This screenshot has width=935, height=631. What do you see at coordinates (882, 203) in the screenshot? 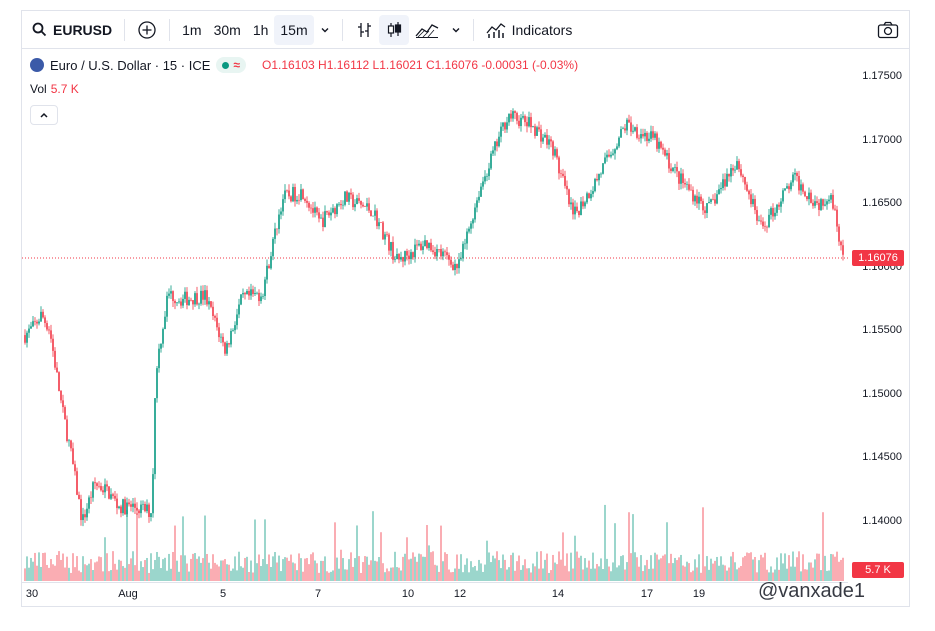
I see `price-tick-label: 1.16500` at bounding box center [882, 203].